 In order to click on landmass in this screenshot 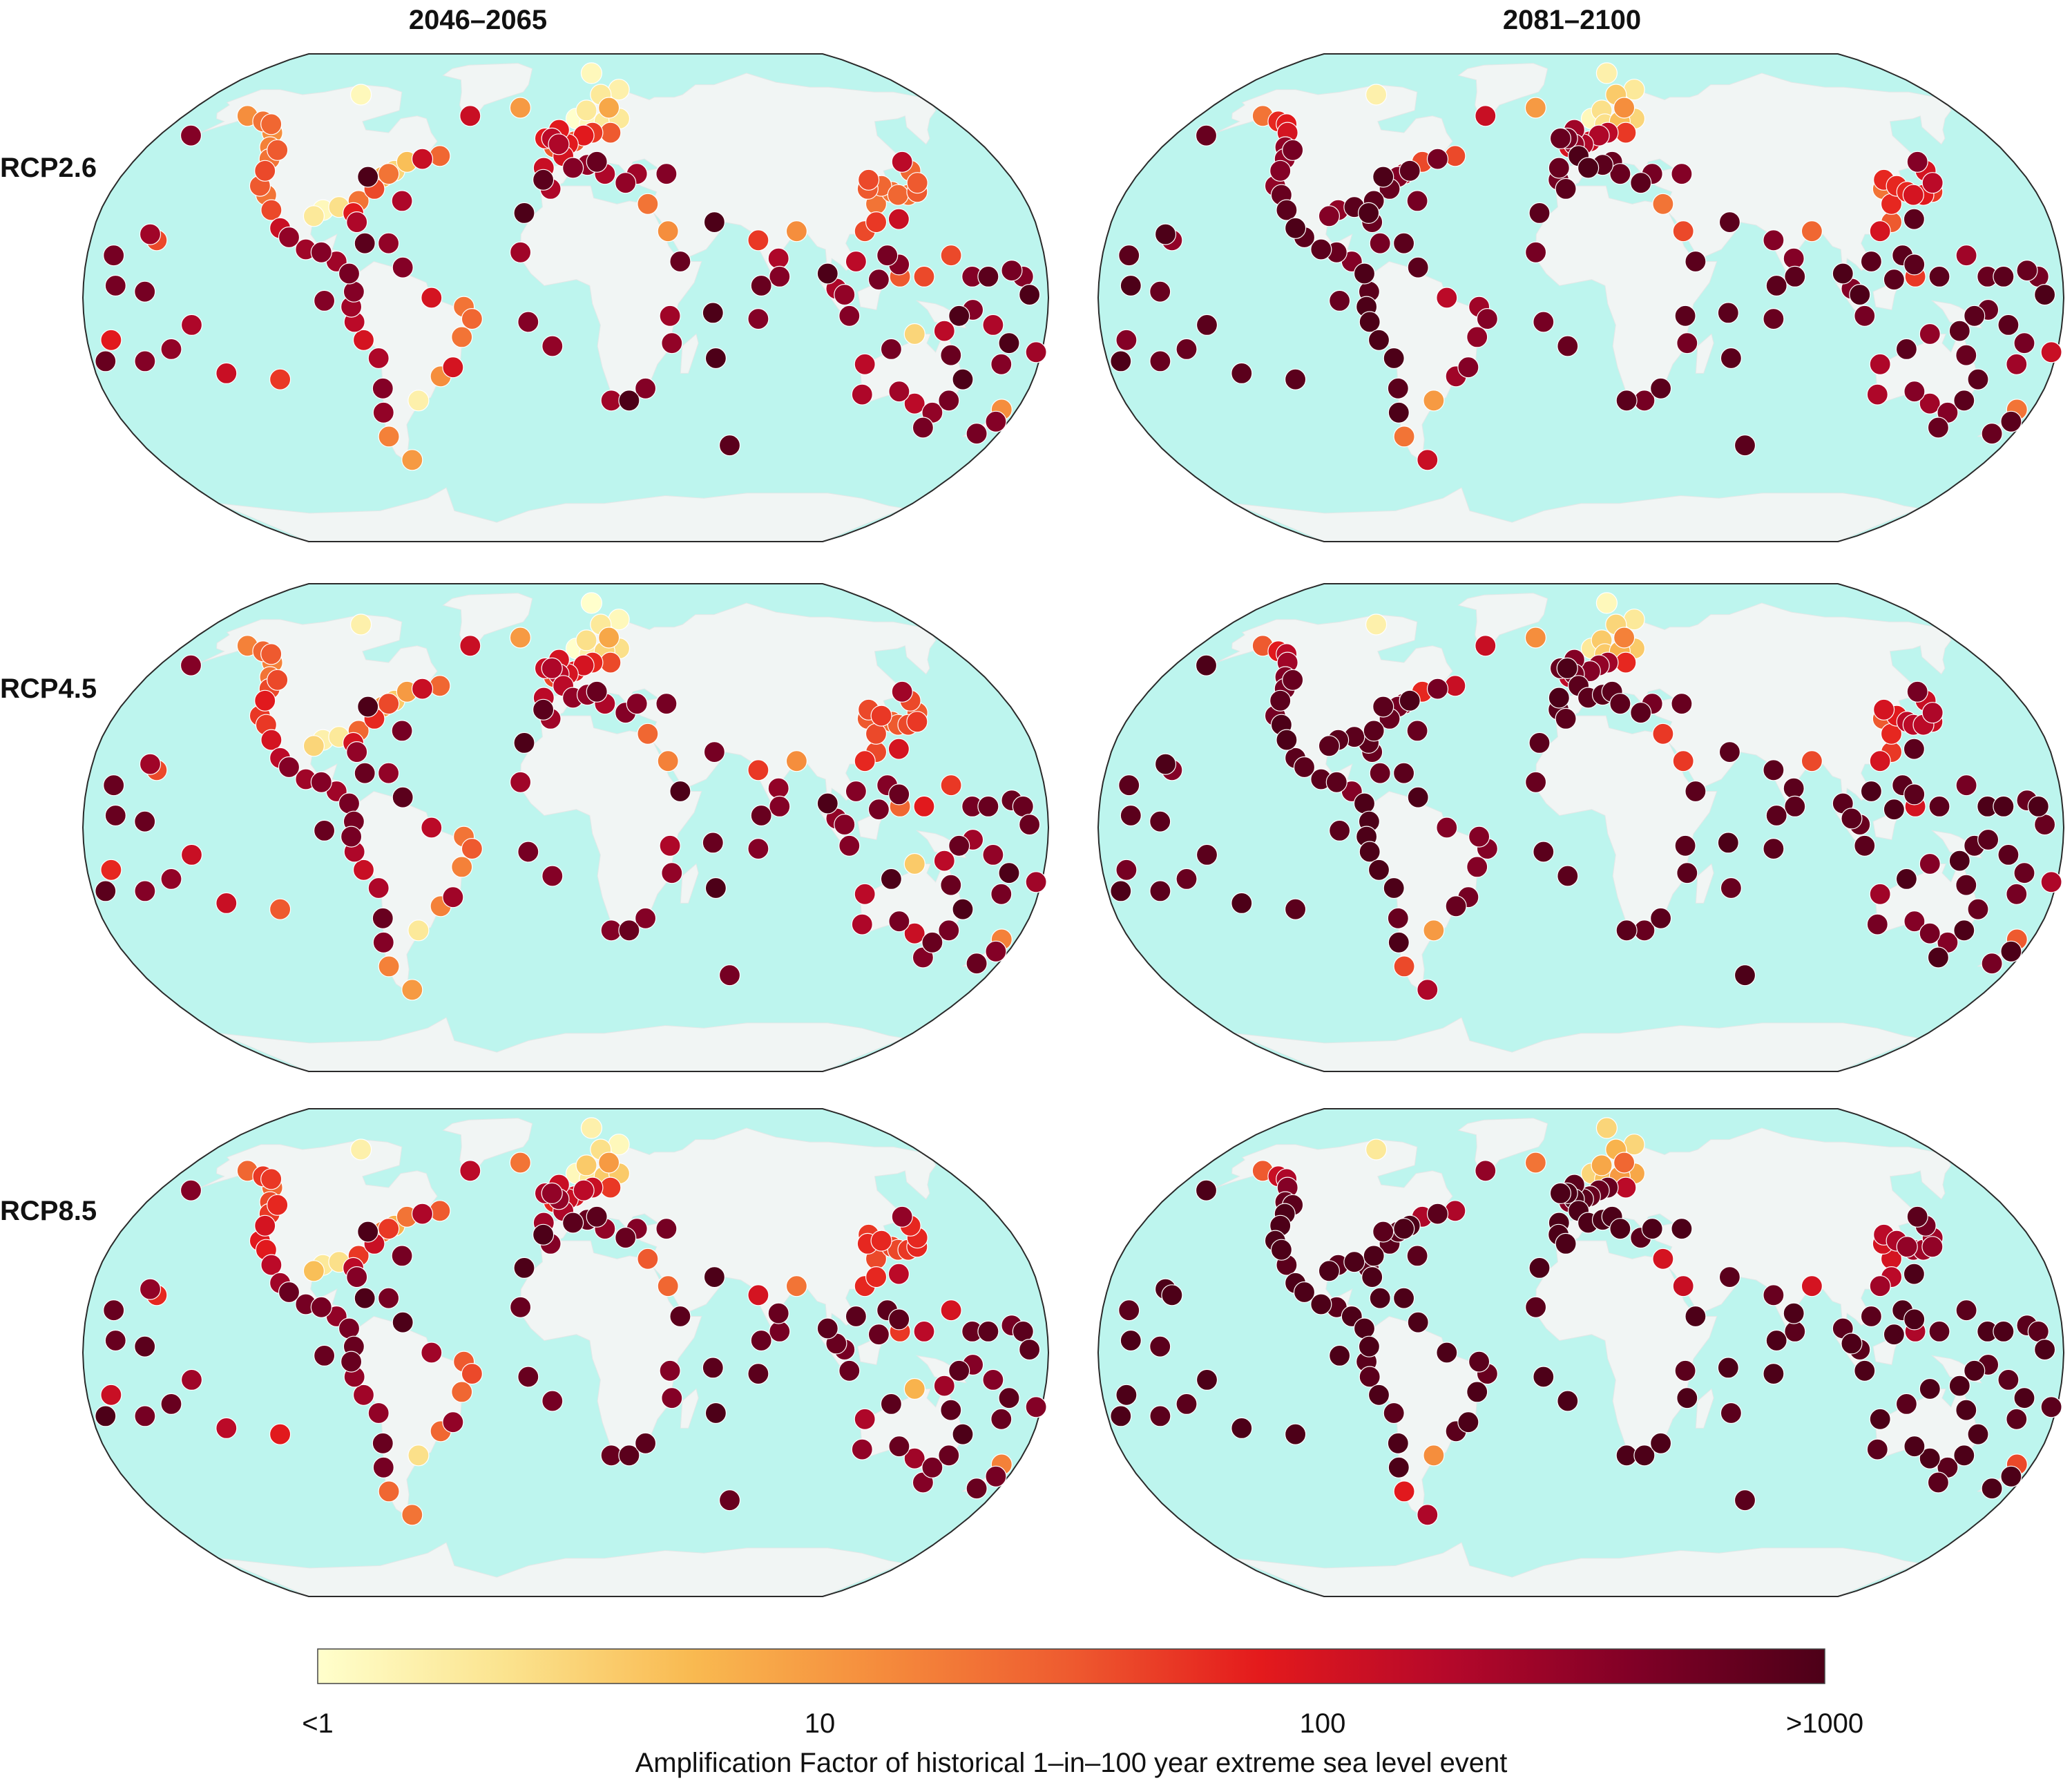, I will do `click(561, 1044)`.